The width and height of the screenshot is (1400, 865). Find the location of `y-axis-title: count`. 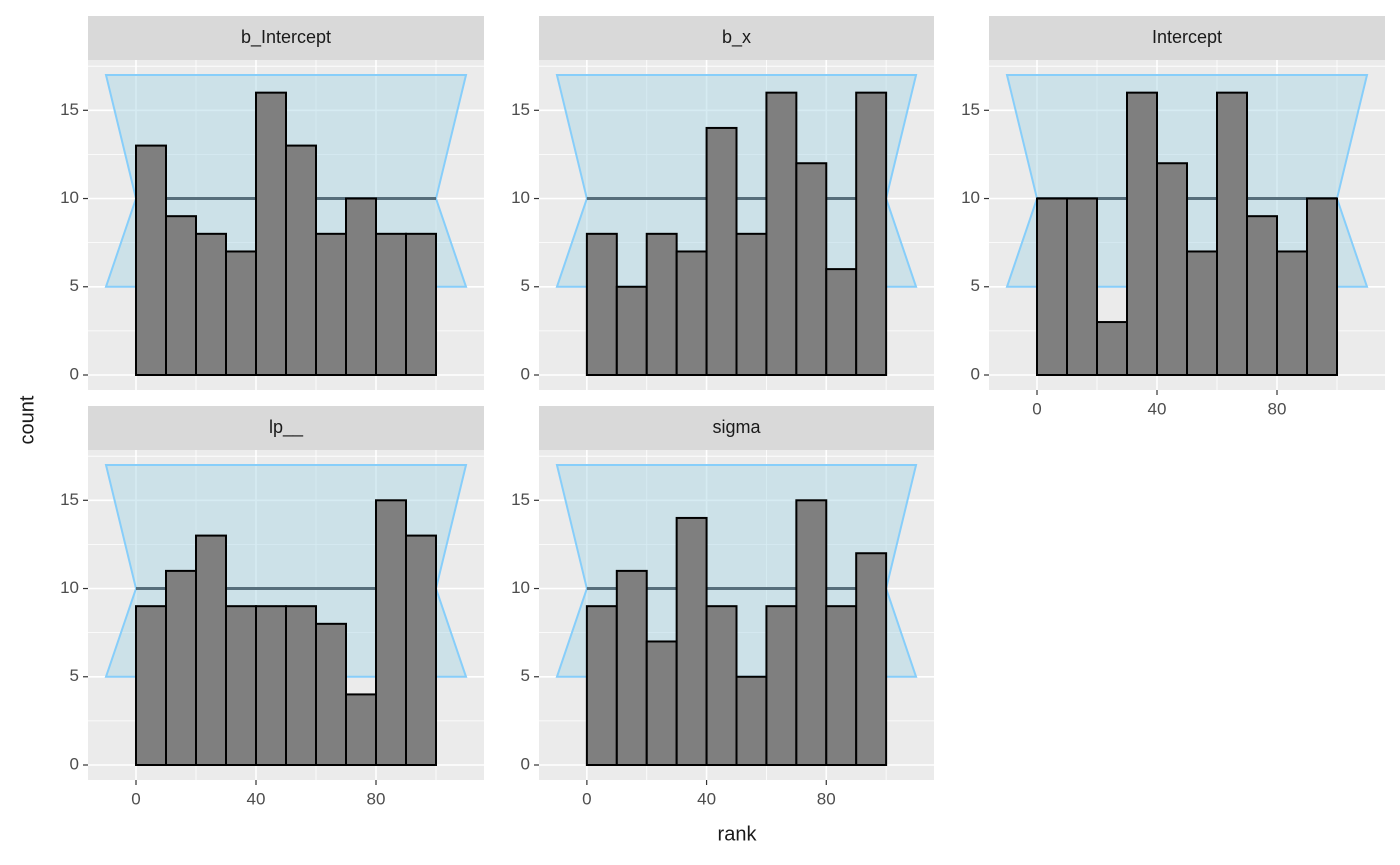

y-axis-title: count is located at coordinates (27, 419).